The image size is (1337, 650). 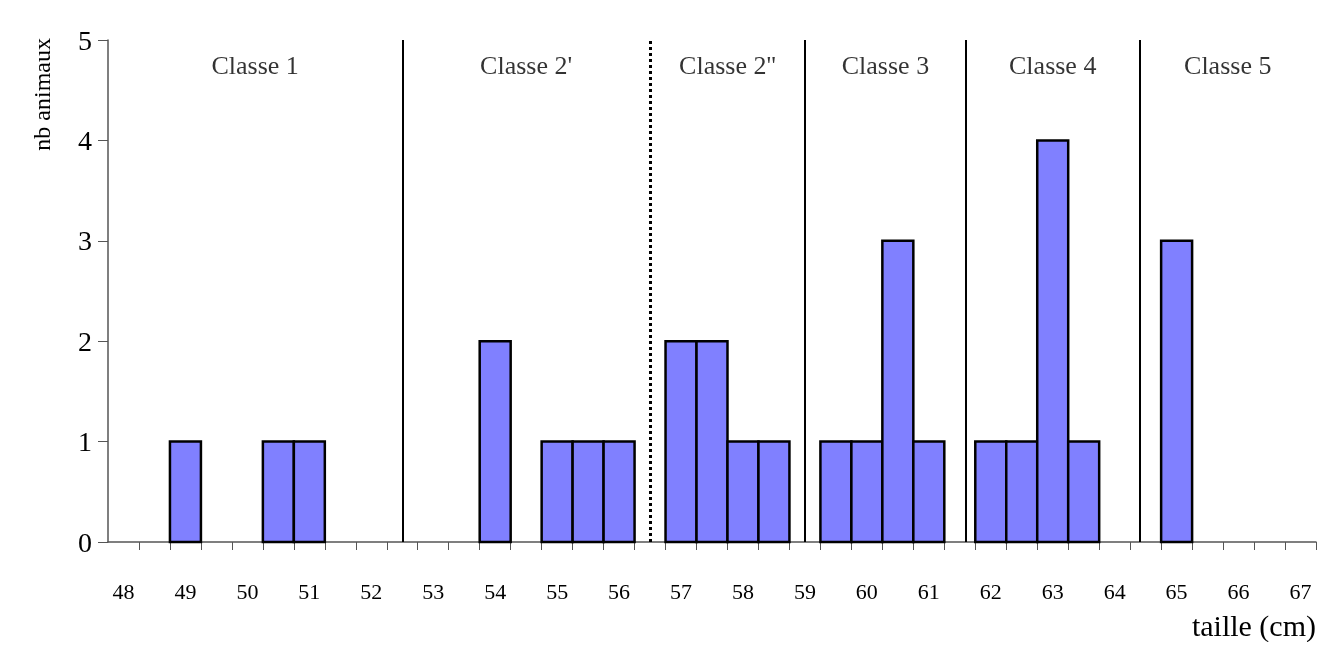 What do you see at coordinates (85, 542) in the screenshot?
I see `y-tick-label: 0` at bounding box center [85, 542].